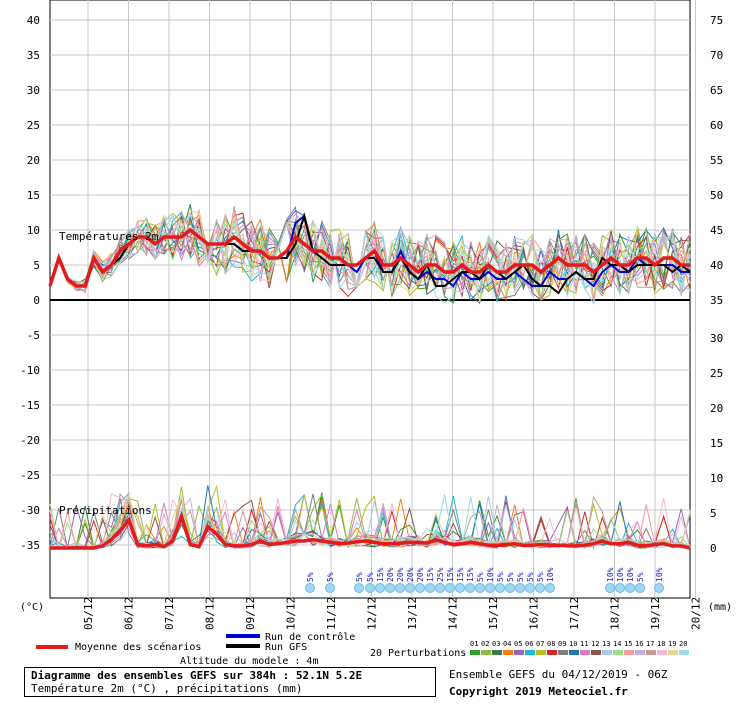 The width and height of the screenshot is (740, 704). What do you see at coordinates (529, 644) in the screenshot?
I see `perturbation-number: 06` at bounding box center [529, 644].